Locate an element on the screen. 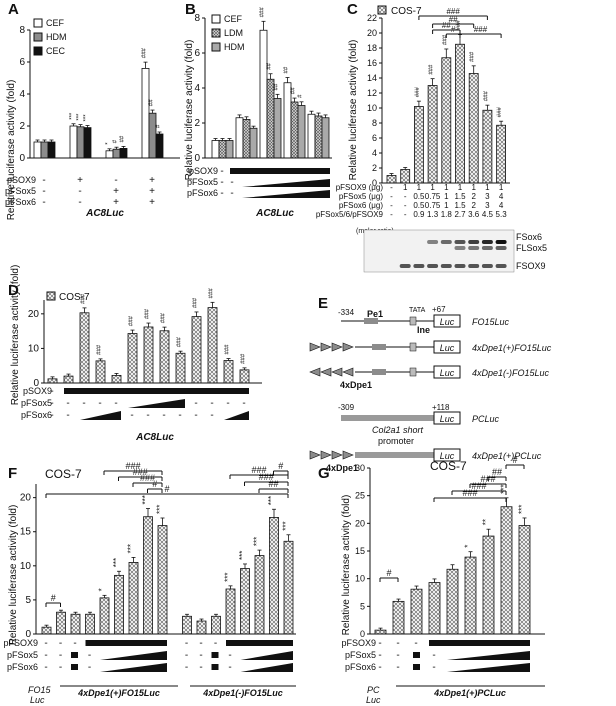  panel-c-blot-band-sox9 is located at coordinates (446, 266).